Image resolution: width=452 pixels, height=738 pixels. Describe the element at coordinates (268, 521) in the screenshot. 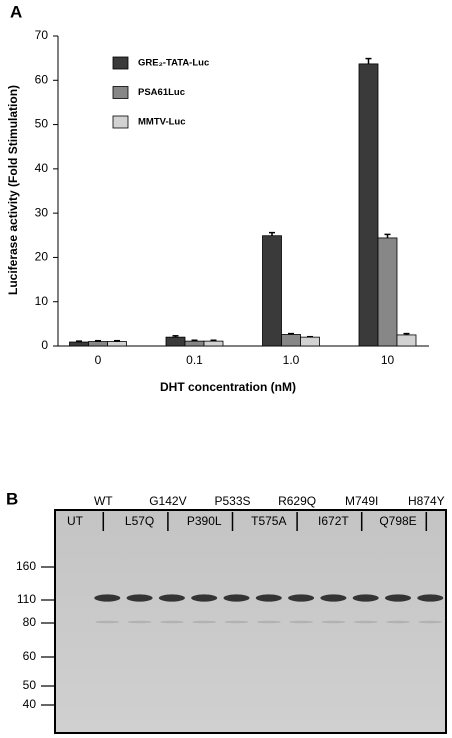

I see `lane-label: T575A` at that location.